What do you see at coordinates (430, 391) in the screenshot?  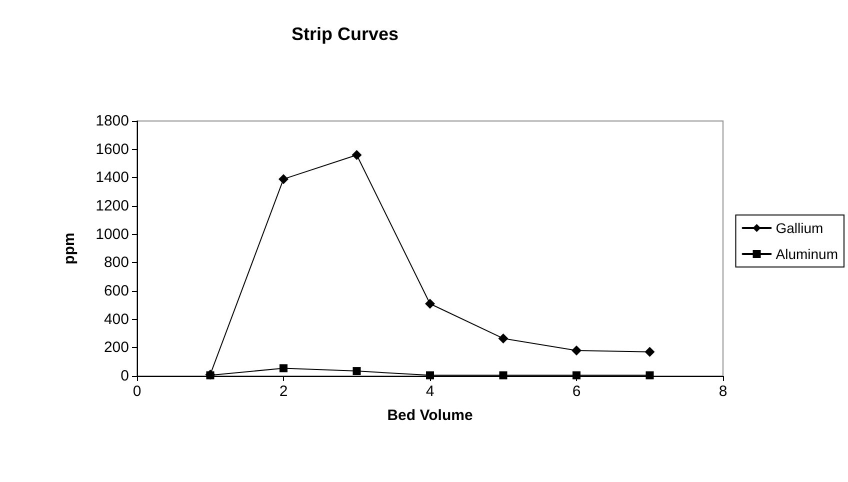 I see `x-tick-label: 4` at bounding box center [430, 391].